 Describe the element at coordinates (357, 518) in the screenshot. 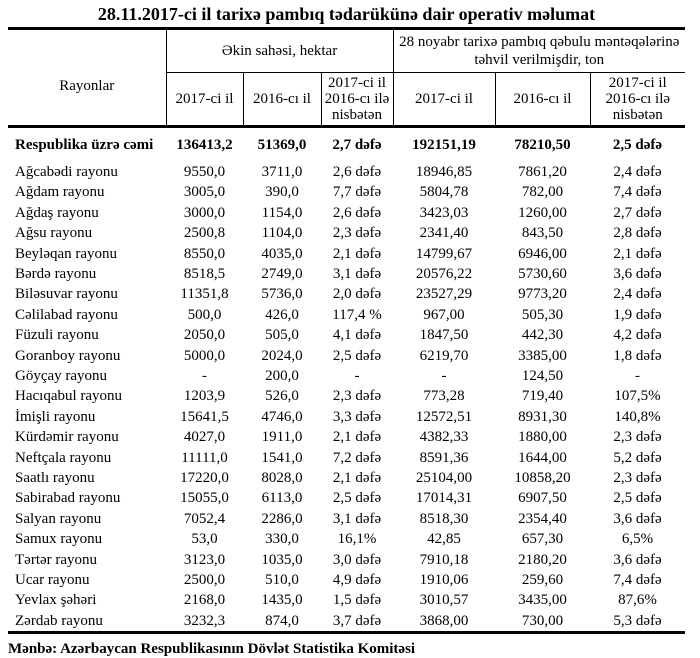

I see `value-cell: 3,1 dəfə` at that location.